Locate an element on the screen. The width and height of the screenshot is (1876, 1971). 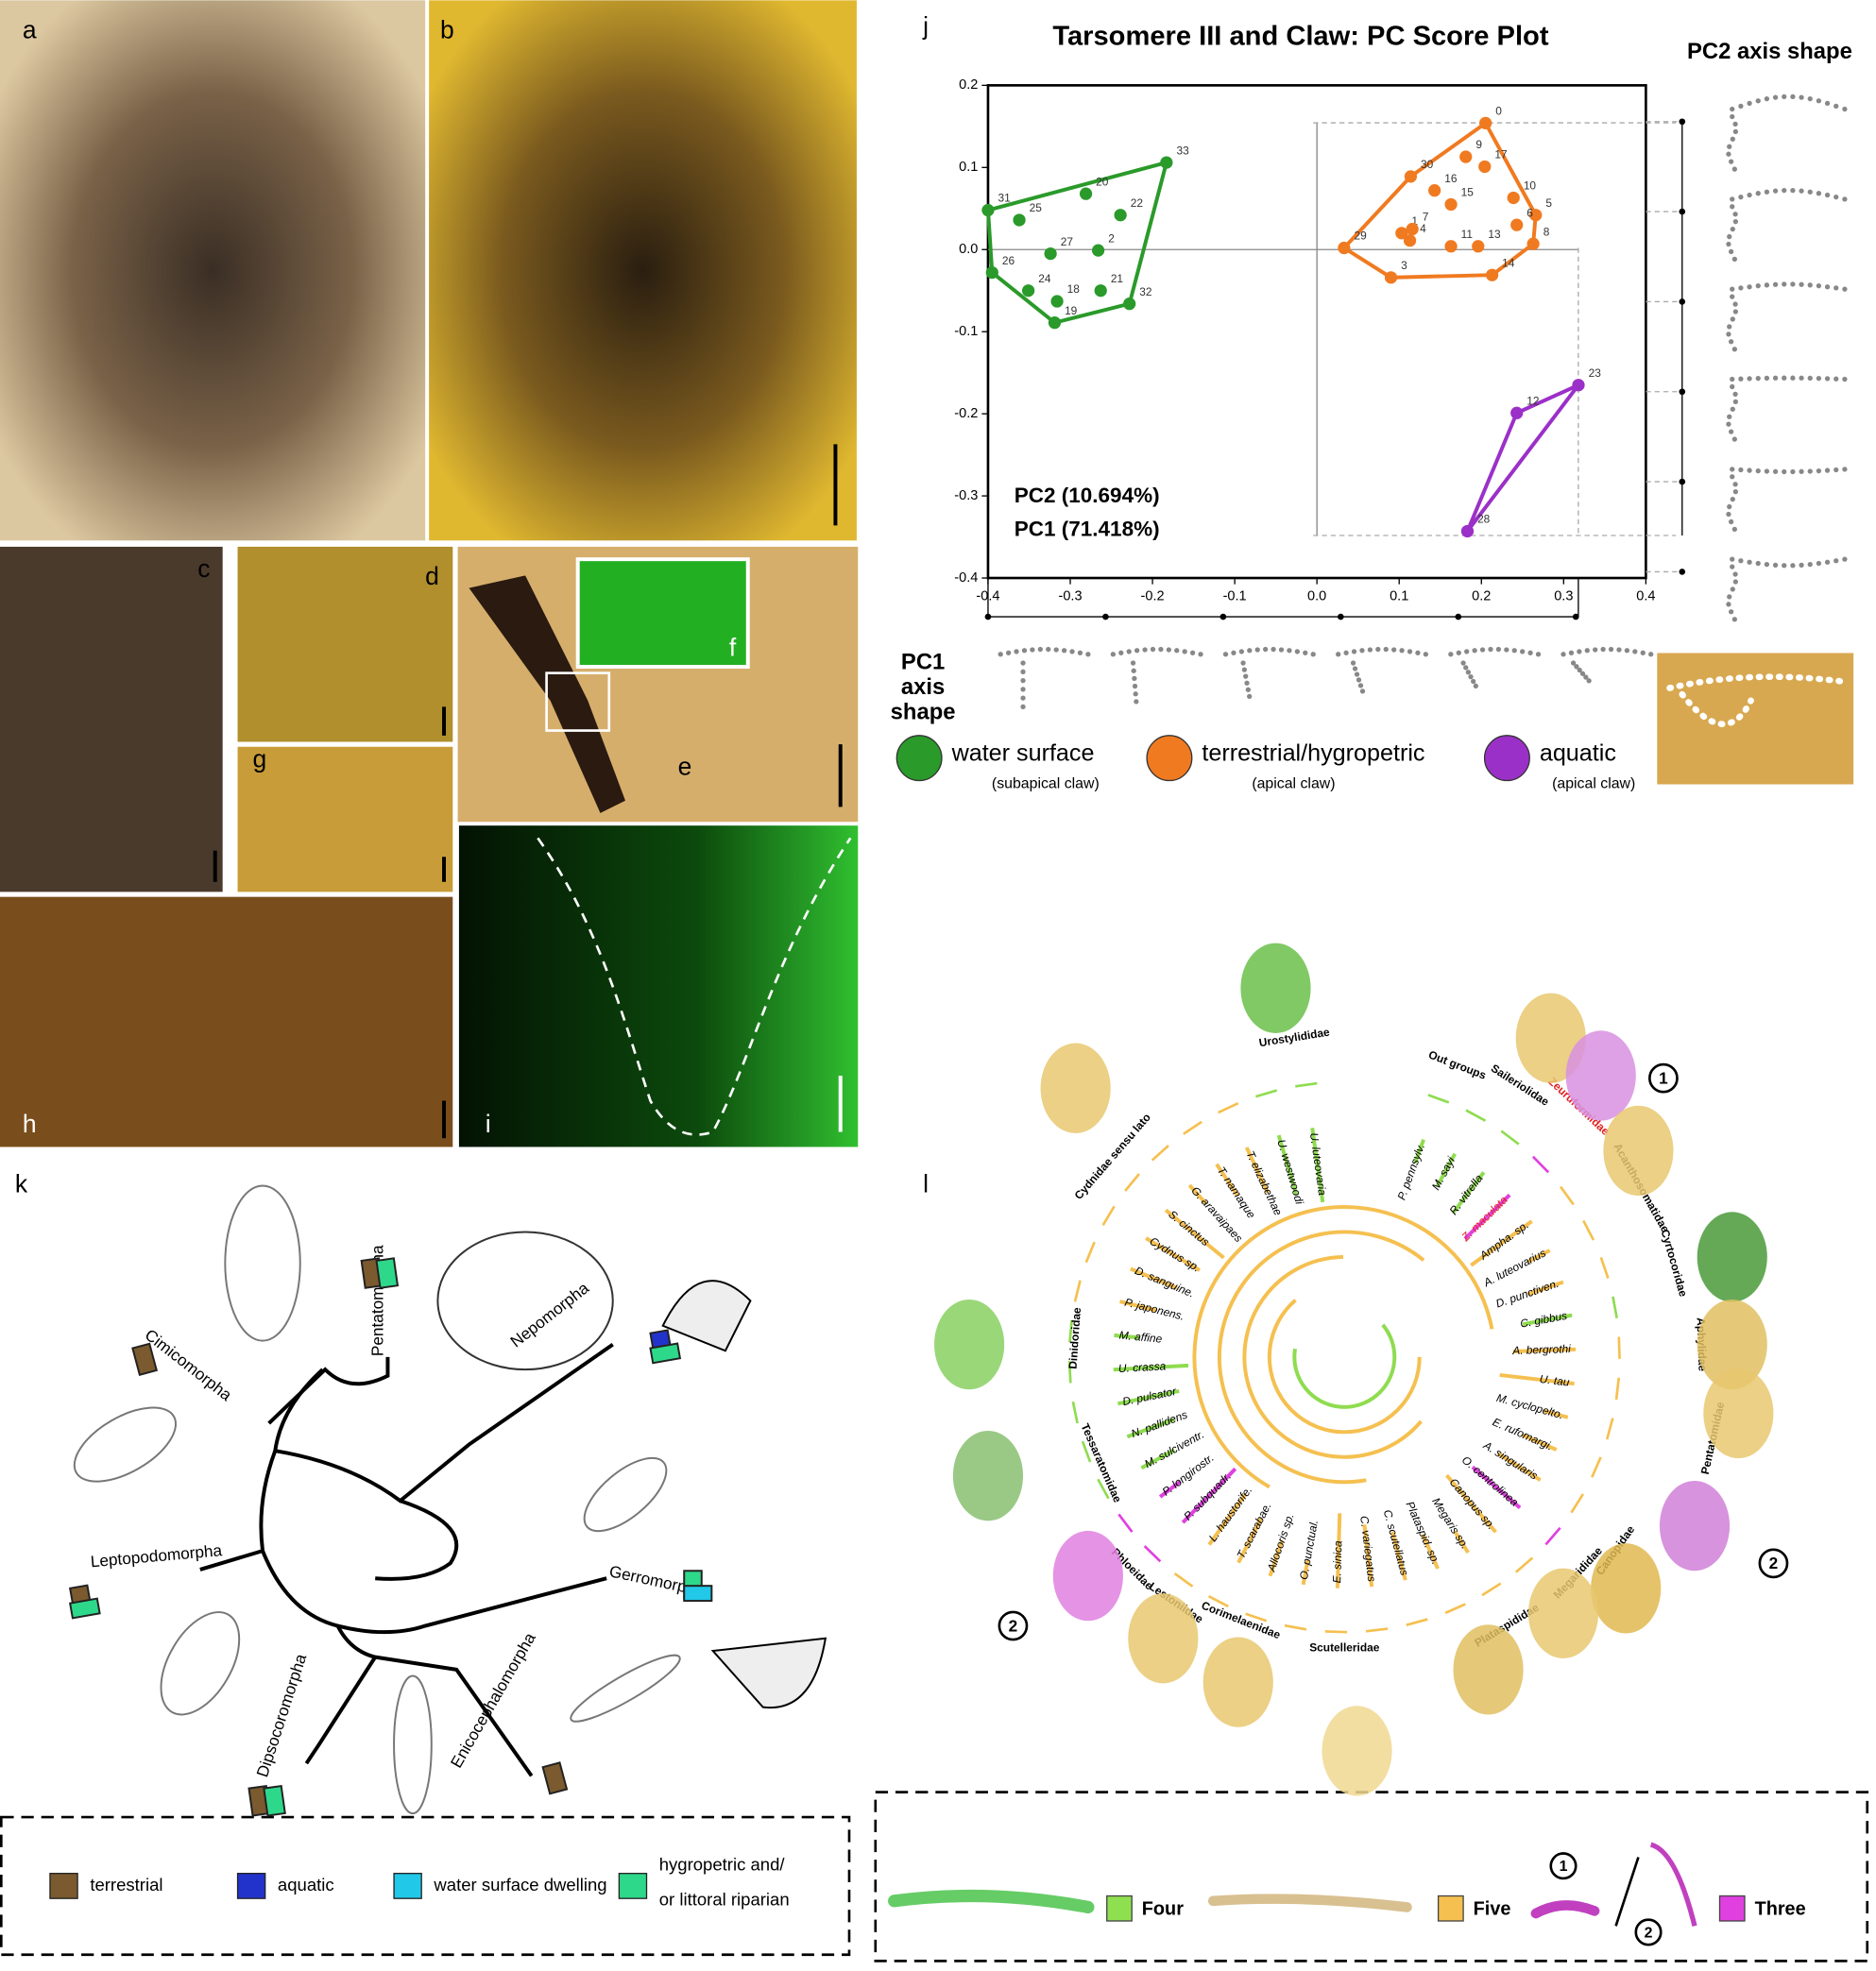
legend-label: water surface is located at coordinates (1023, 752).